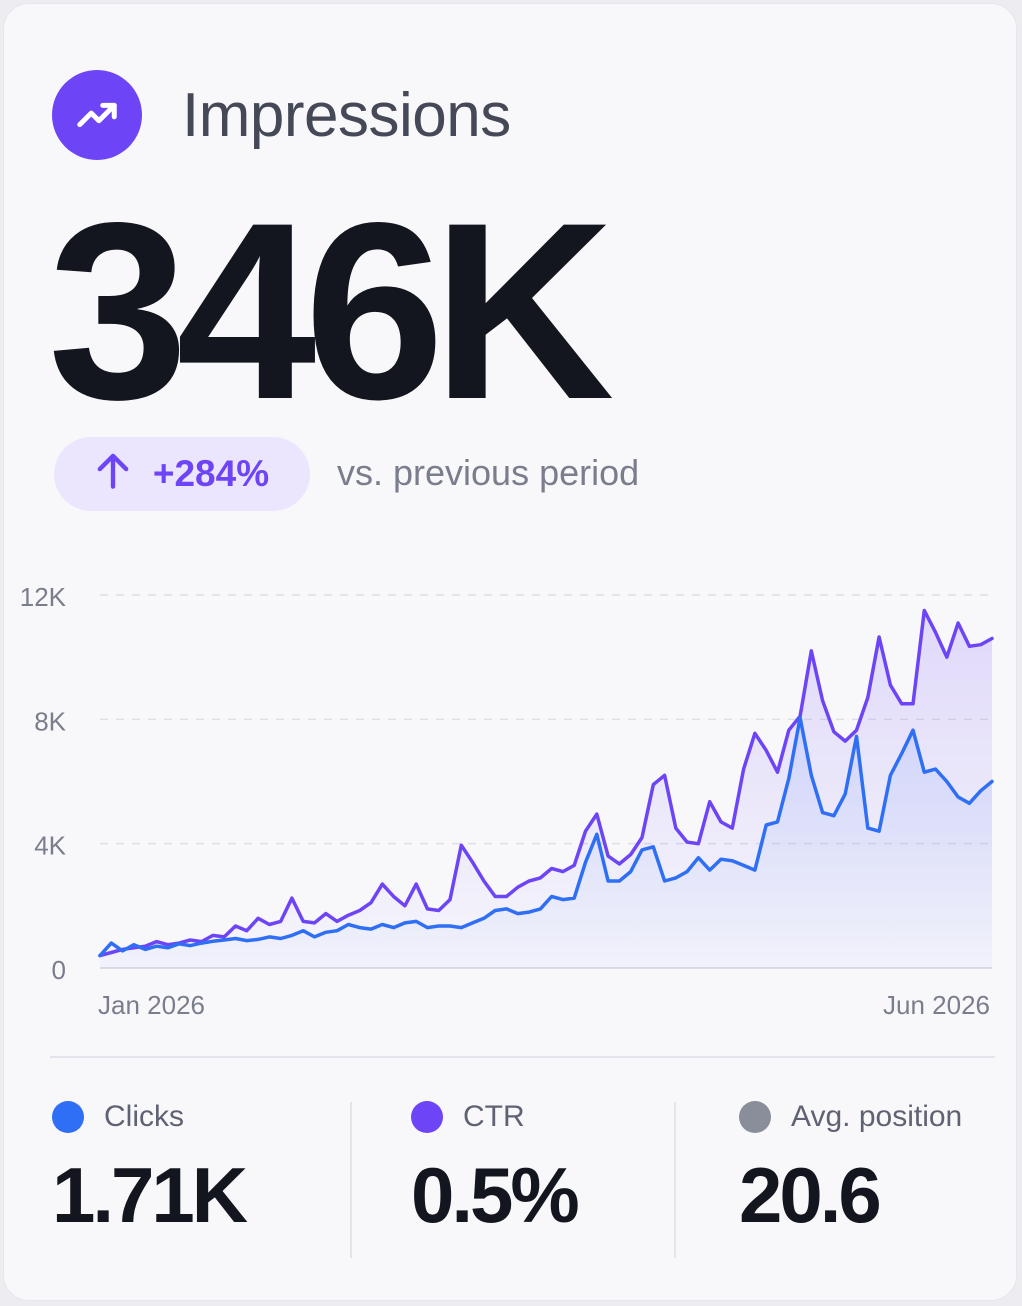 The image size is (1022, 1306). I want to click on comparison-label: vs. previous period, so click(488, 472).